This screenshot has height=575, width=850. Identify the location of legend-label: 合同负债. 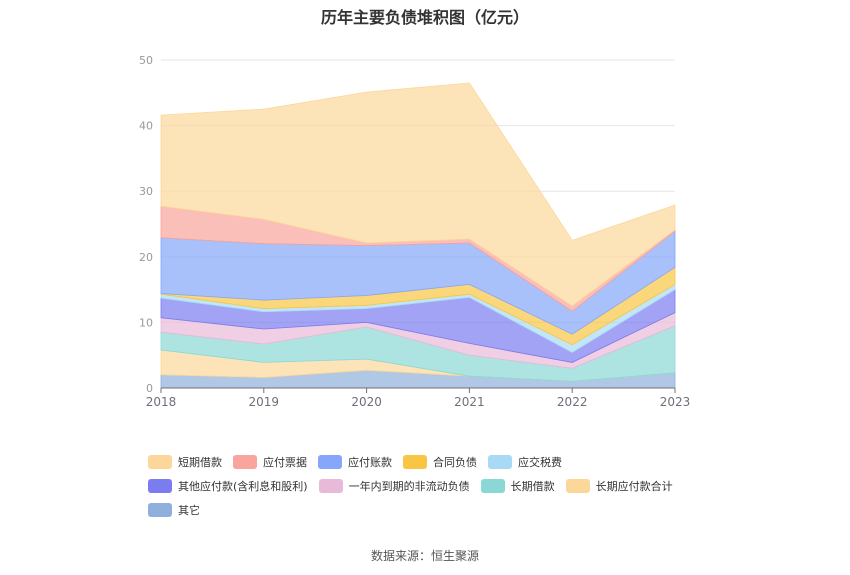
(455, 462).